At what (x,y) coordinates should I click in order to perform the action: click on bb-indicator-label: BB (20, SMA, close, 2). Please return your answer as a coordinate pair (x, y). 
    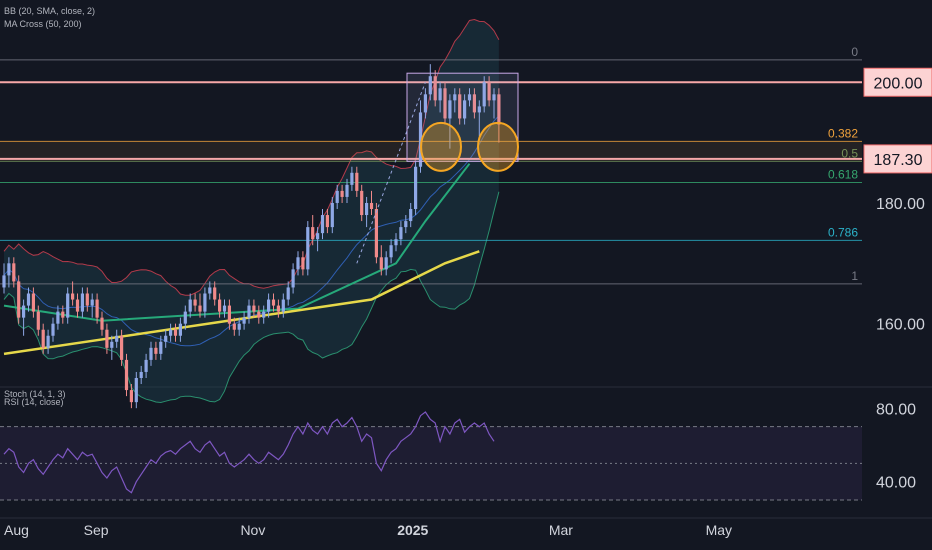
    Looking at the image, I should click on (50, 11).